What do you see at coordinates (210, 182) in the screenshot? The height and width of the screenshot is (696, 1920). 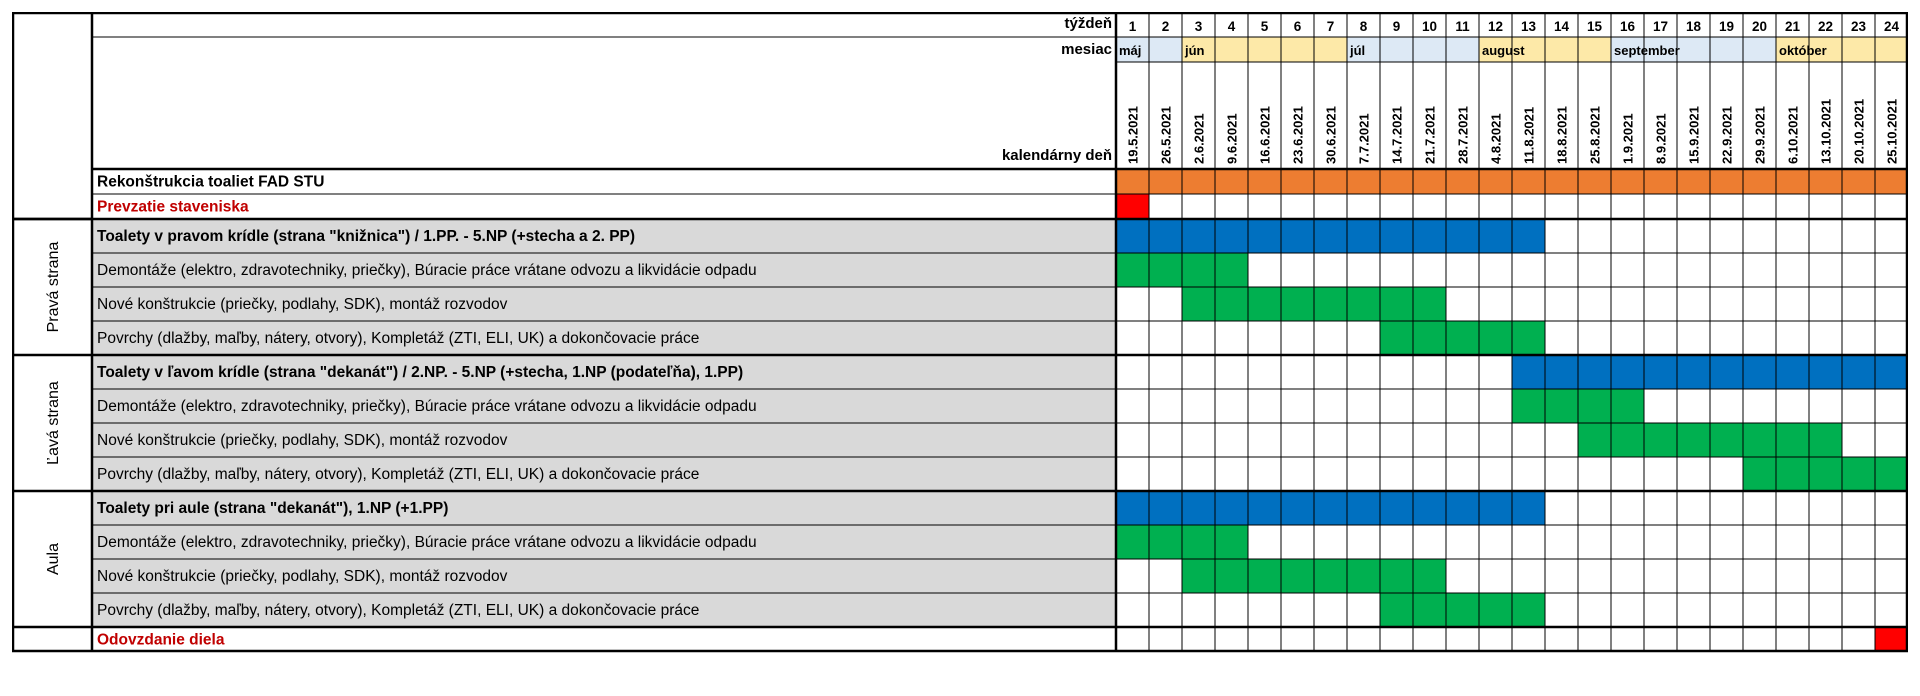 I see `row-label: Rekonštrukcia toaliet FAD STU` at bounding box center [210, 182].